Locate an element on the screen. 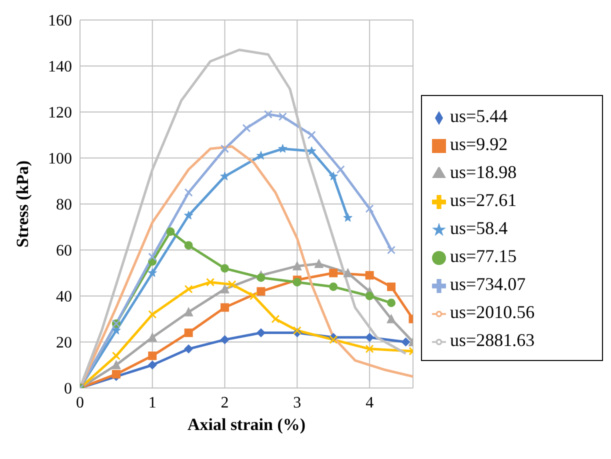  y-tick-label: 140 is located at coordinates (60, 67).